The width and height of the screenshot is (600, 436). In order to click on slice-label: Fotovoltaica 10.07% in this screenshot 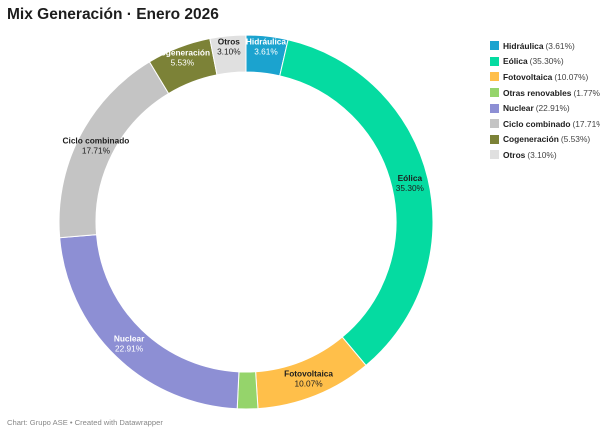, I will do `click(308, 378)`.